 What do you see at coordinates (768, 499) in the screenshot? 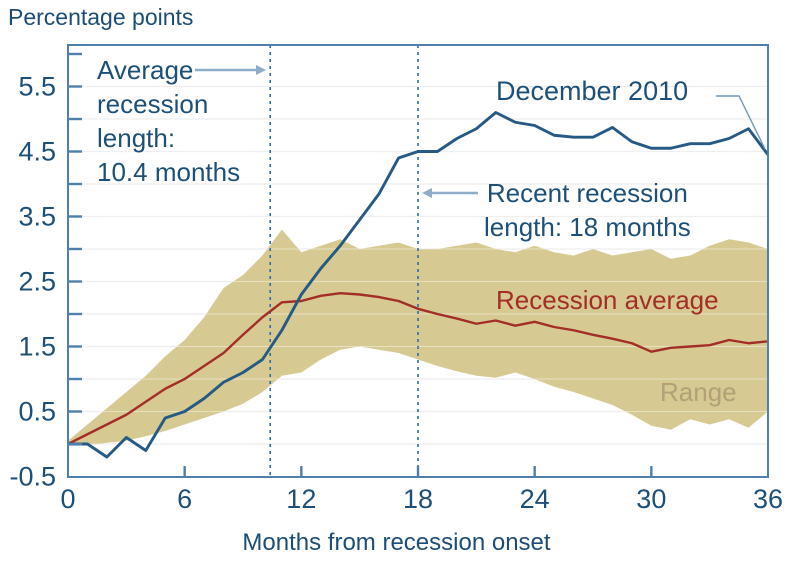
I see `x-tick-label: 36` at bounding box center [768, 499].